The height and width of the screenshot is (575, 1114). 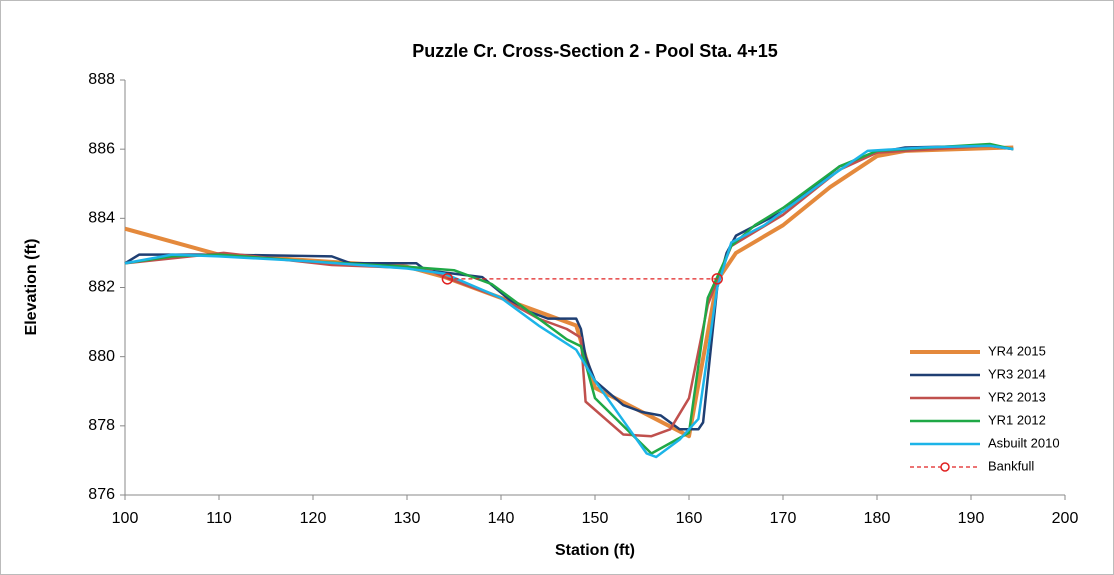 What do you see at coordinates (101, 287) in the screenshot?
I see `y-tick-label: 882` at bounding box center [101, 287].